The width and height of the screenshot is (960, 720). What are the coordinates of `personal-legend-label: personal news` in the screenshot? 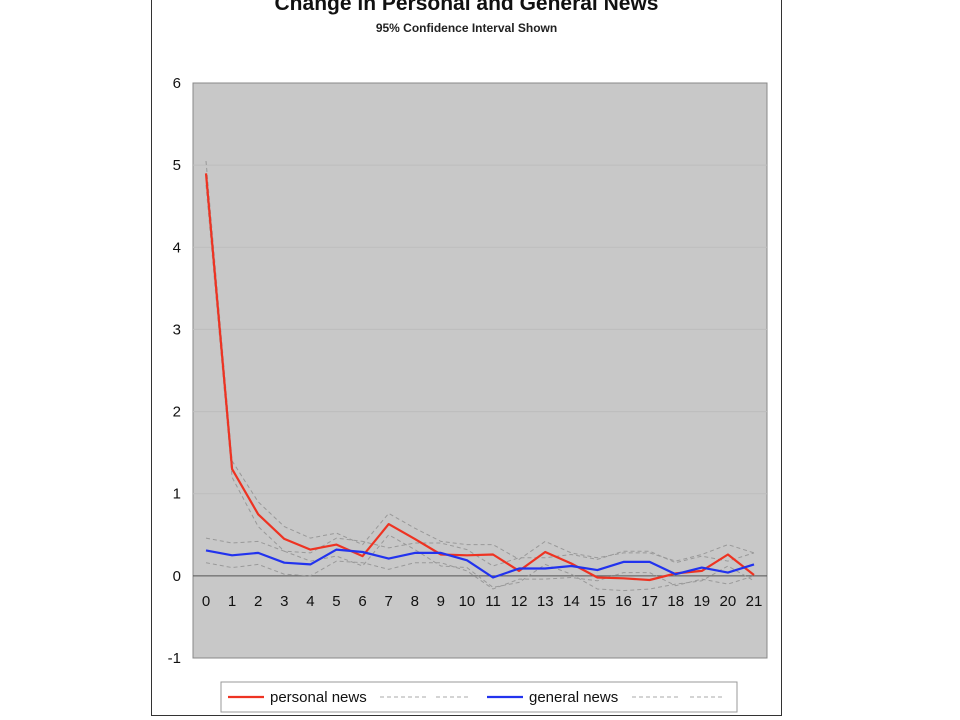 It's located at (318, 697).